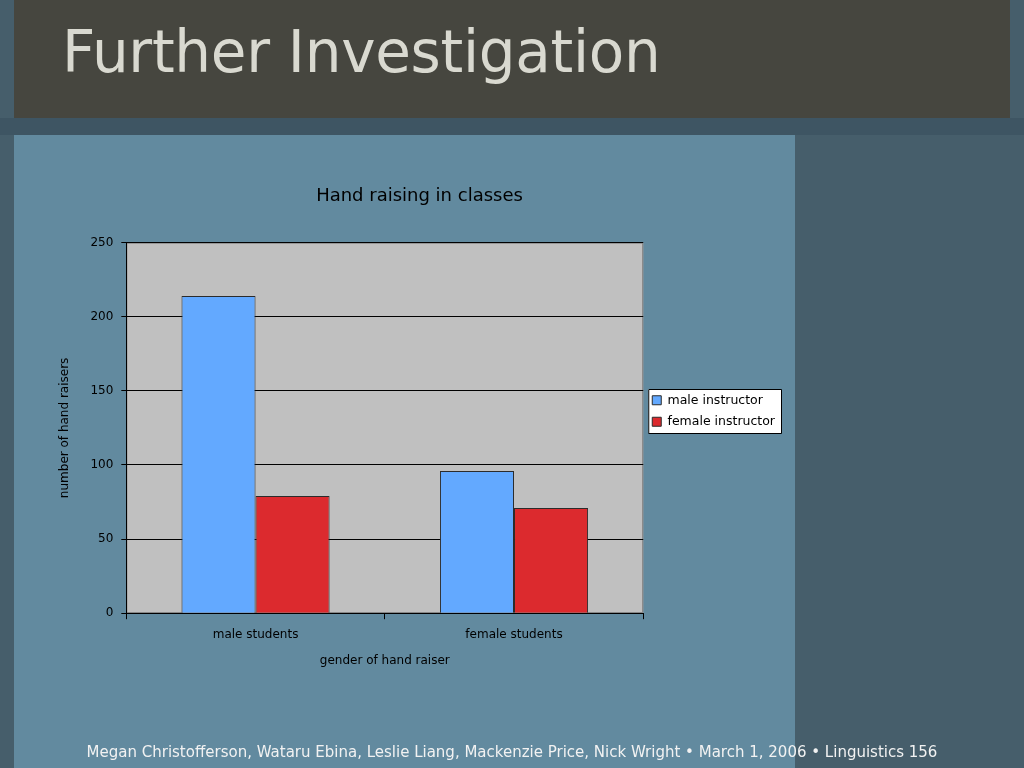  I want to click on y-tick-label: 250, so click(102, 241).